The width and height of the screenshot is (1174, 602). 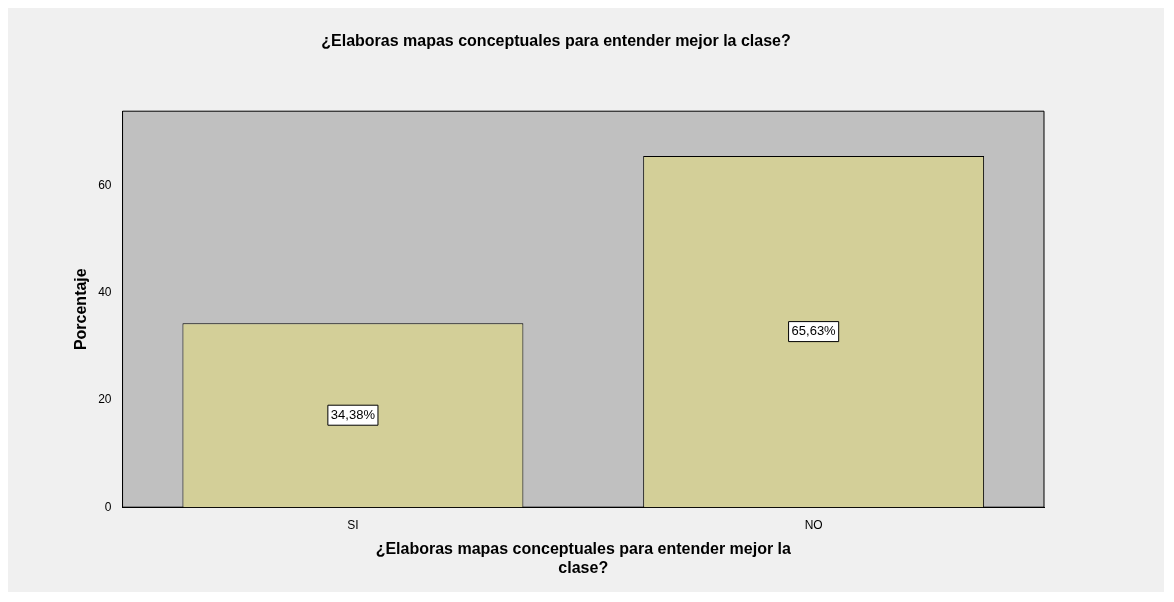 I want to click on y-tick-label: 0, so click(x=108, y=506).